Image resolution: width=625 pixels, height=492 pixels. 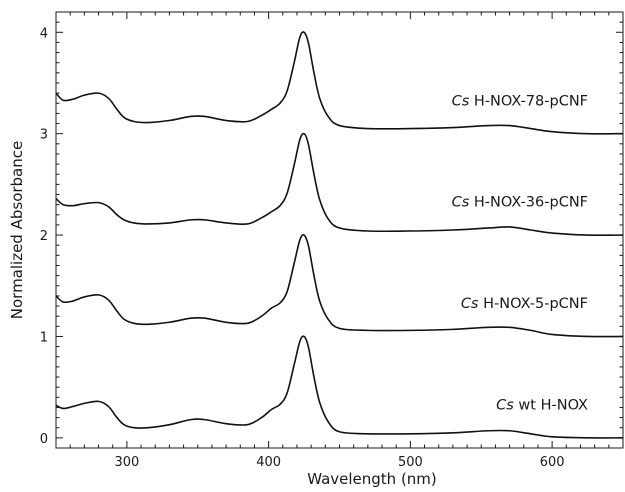 What do you see at coordinates (44, 439) in the screenshot?
I see `y-tick-label: 0` at bounding box center [44, 439].